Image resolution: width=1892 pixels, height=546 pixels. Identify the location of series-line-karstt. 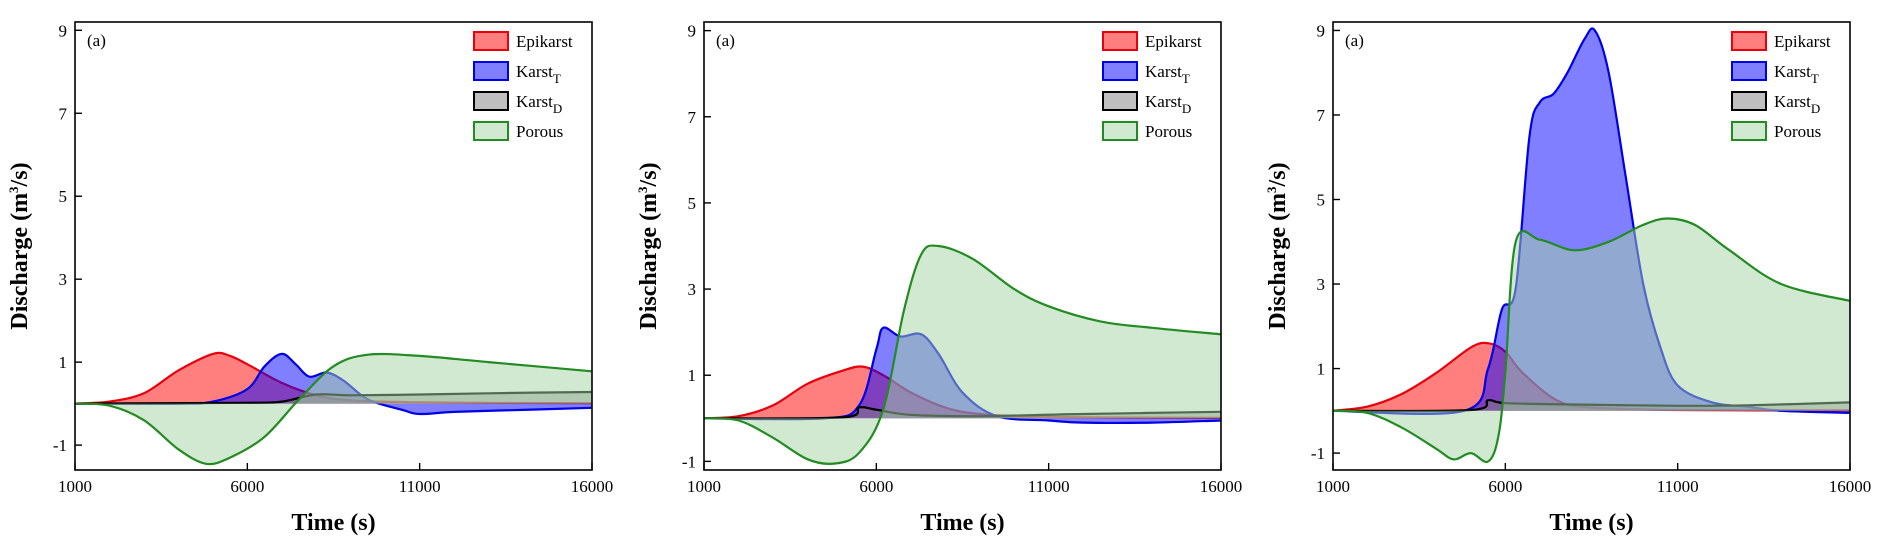
(333, 384).